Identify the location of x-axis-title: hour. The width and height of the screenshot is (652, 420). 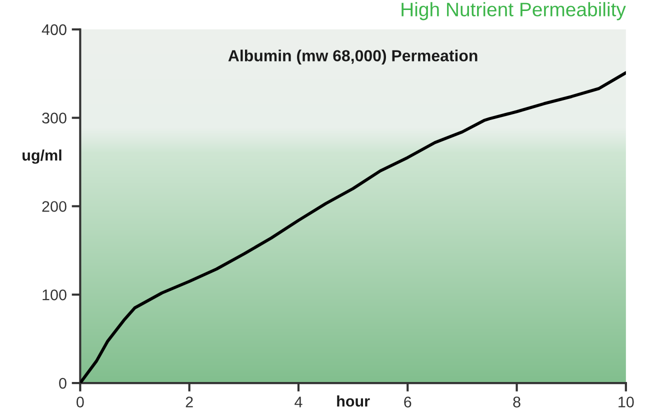
(353, 401).